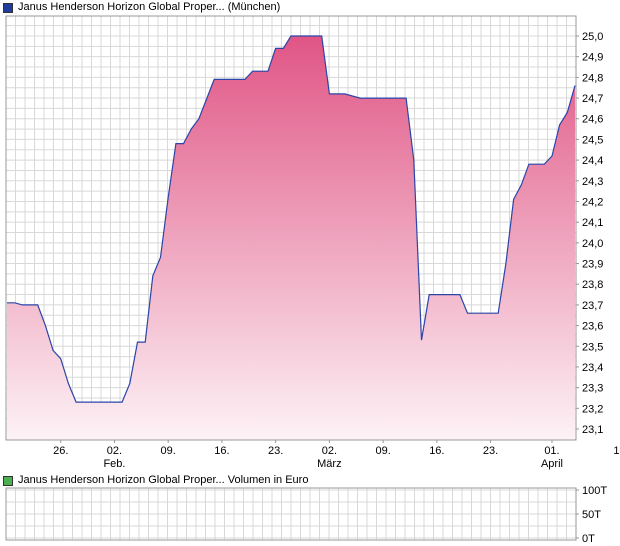 The height and width of the screenshot is (546, 620). I want to click on y-tick-label: 25,0, so click(592, 37).